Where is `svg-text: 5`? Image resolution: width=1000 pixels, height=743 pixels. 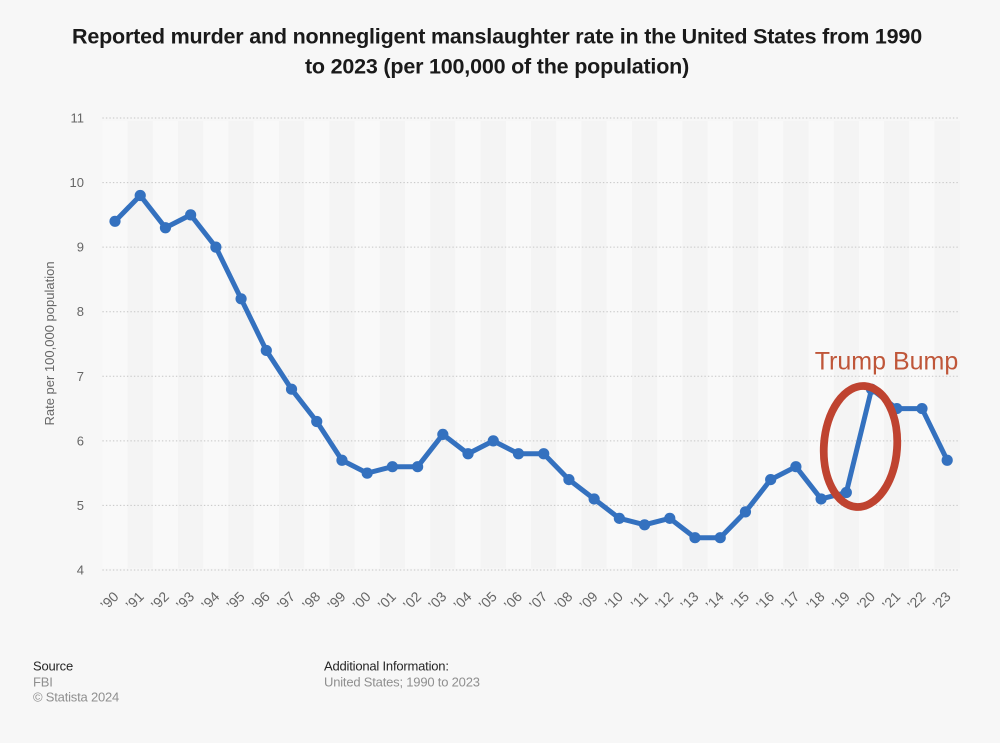
svg-text: 5 is located at coordinates (80, 505).